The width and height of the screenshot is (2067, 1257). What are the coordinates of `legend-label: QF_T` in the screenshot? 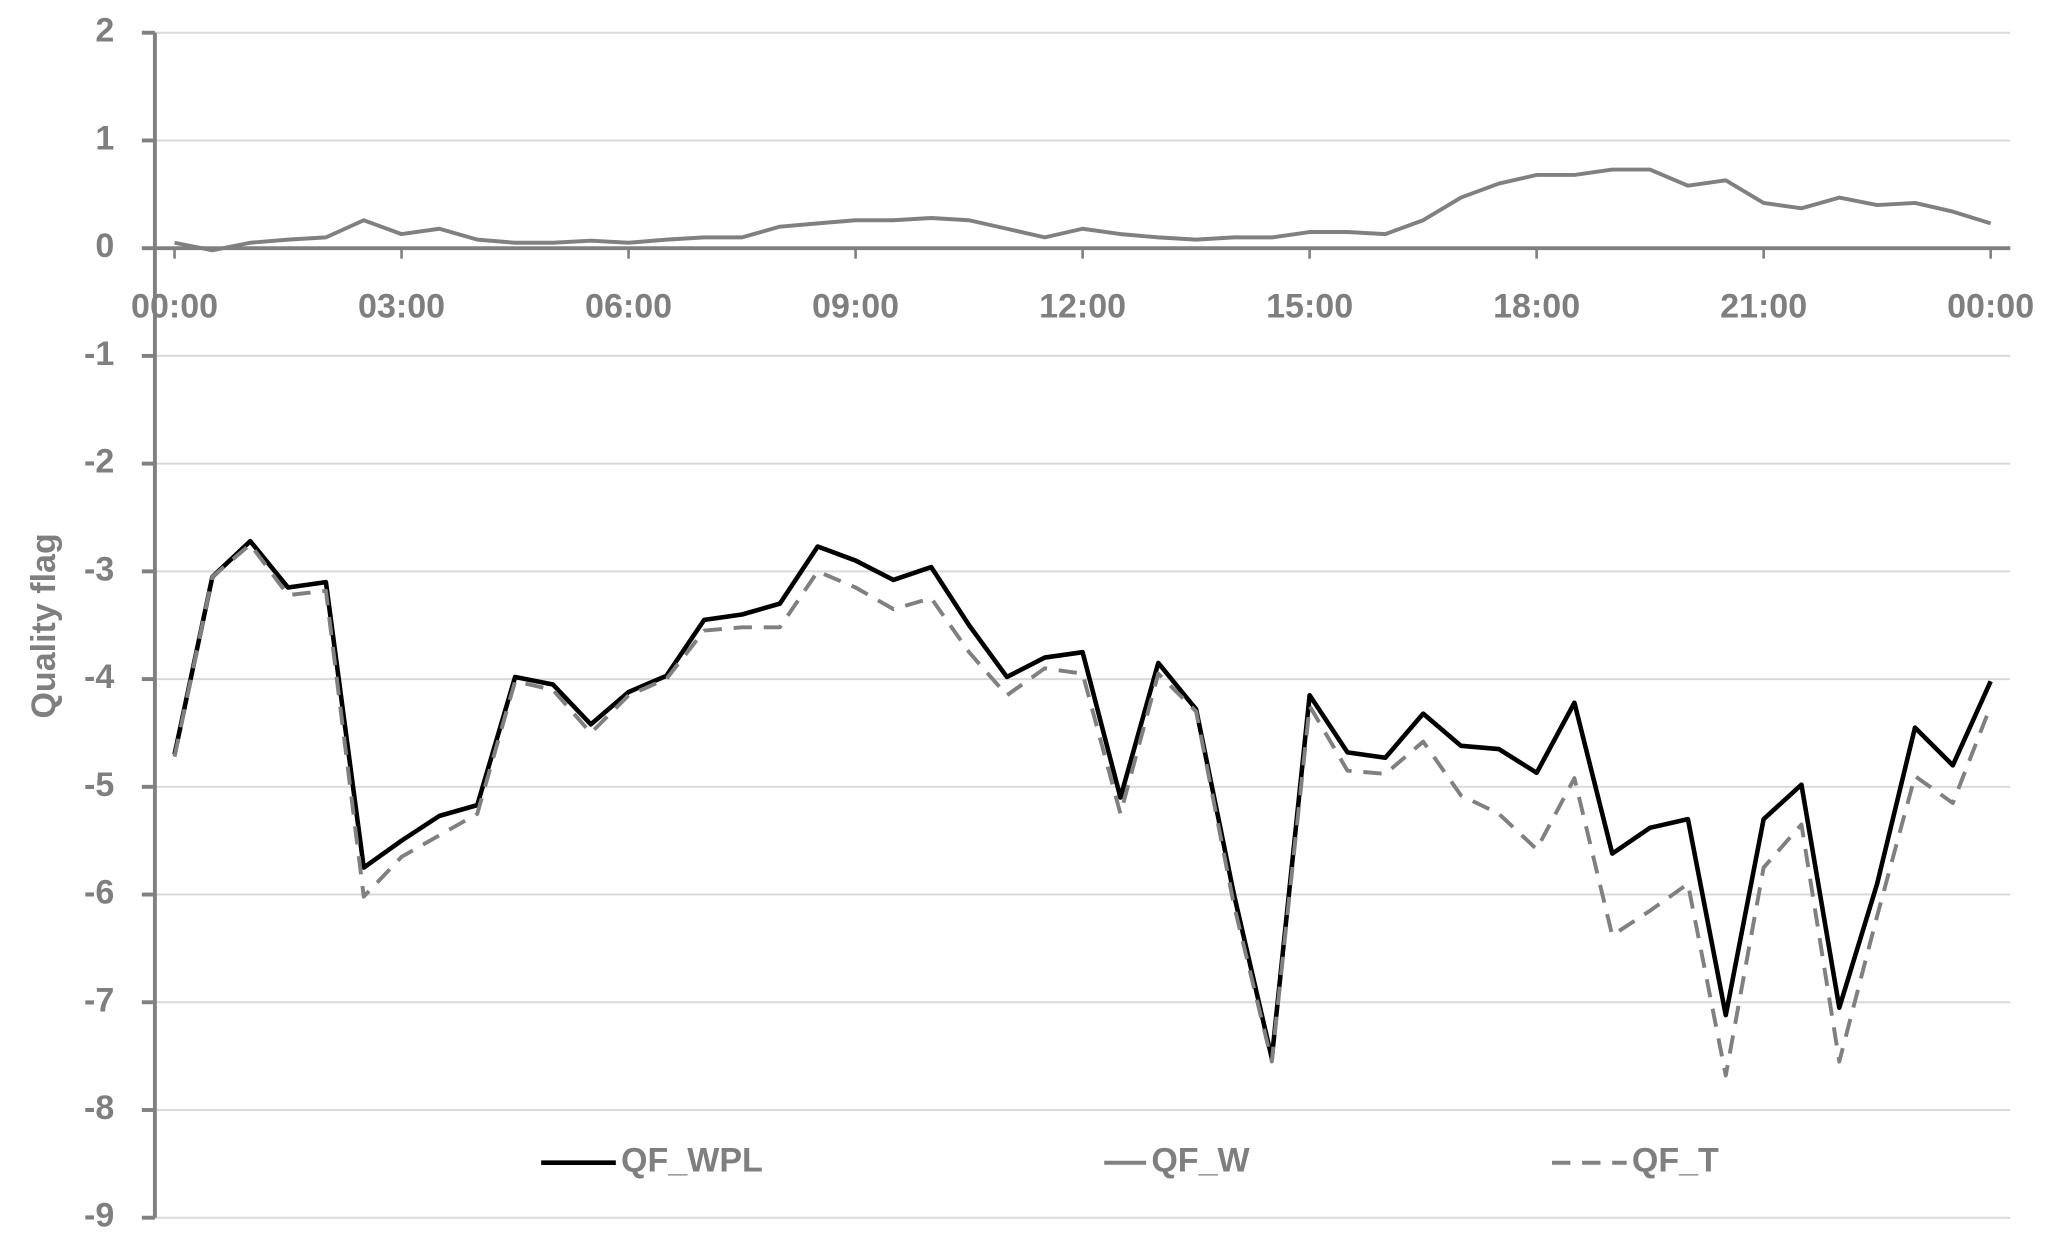 It's located at (1675, 1161).